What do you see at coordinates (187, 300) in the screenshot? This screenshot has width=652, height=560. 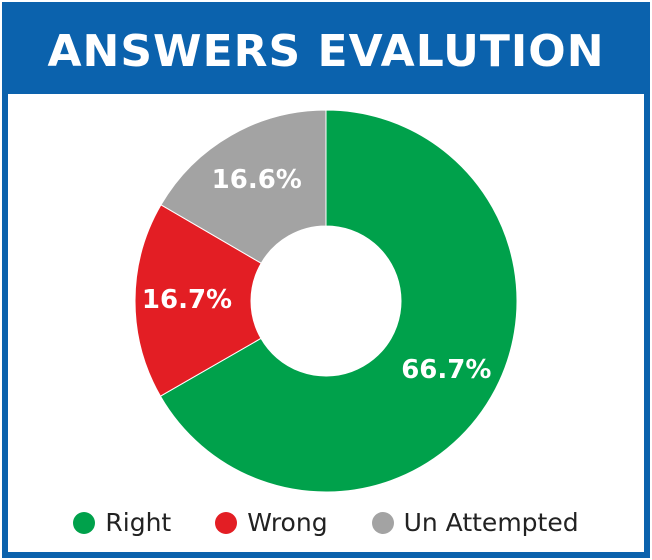 I see `data-label-wrong: 16.7%` at bounding box center [187, 300].